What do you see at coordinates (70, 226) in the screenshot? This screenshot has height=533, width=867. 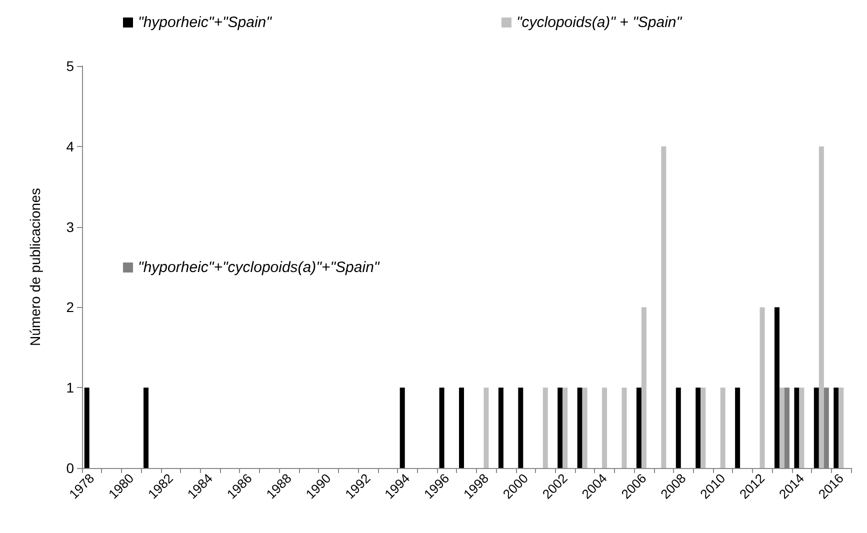 I see `y-tick-label: 3` at bounding box center [70, 226].